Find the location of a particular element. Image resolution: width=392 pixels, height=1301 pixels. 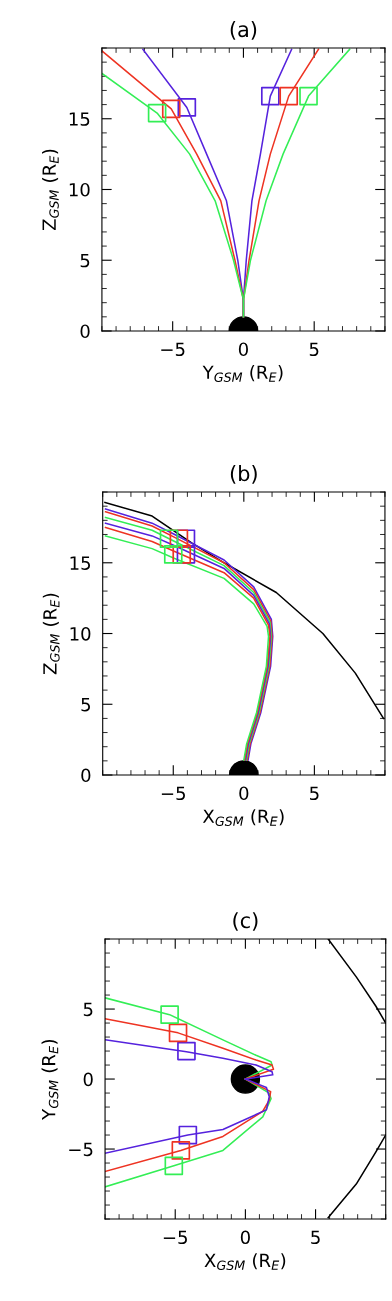

chart-title: (b) is located at coordinates (243, 474).